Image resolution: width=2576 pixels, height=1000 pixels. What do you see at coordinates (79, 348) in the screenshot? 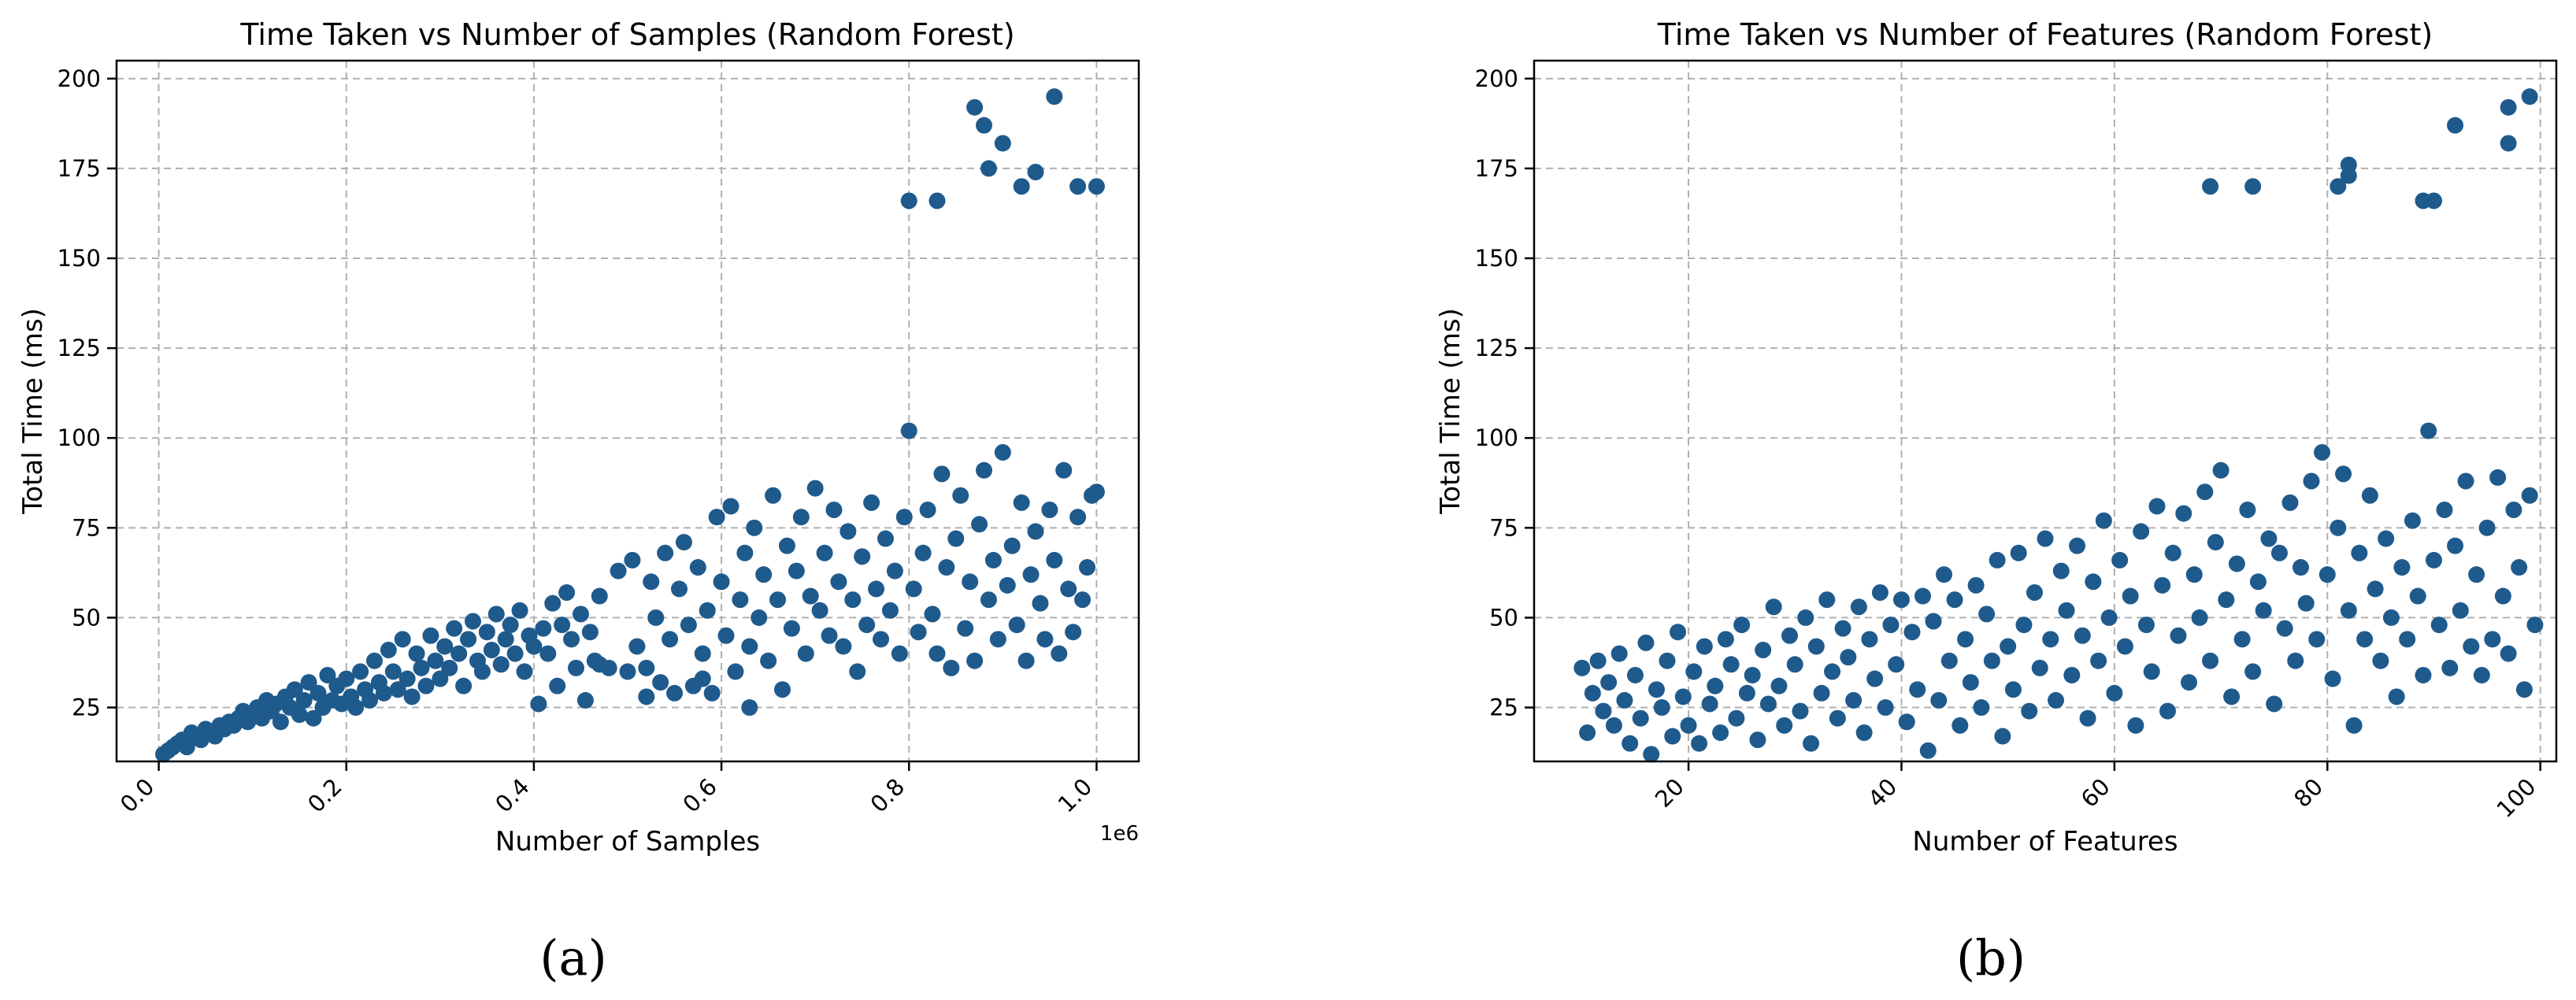
I see `panel-a-y-tick-label: 125` at bounding box center [79, 348].